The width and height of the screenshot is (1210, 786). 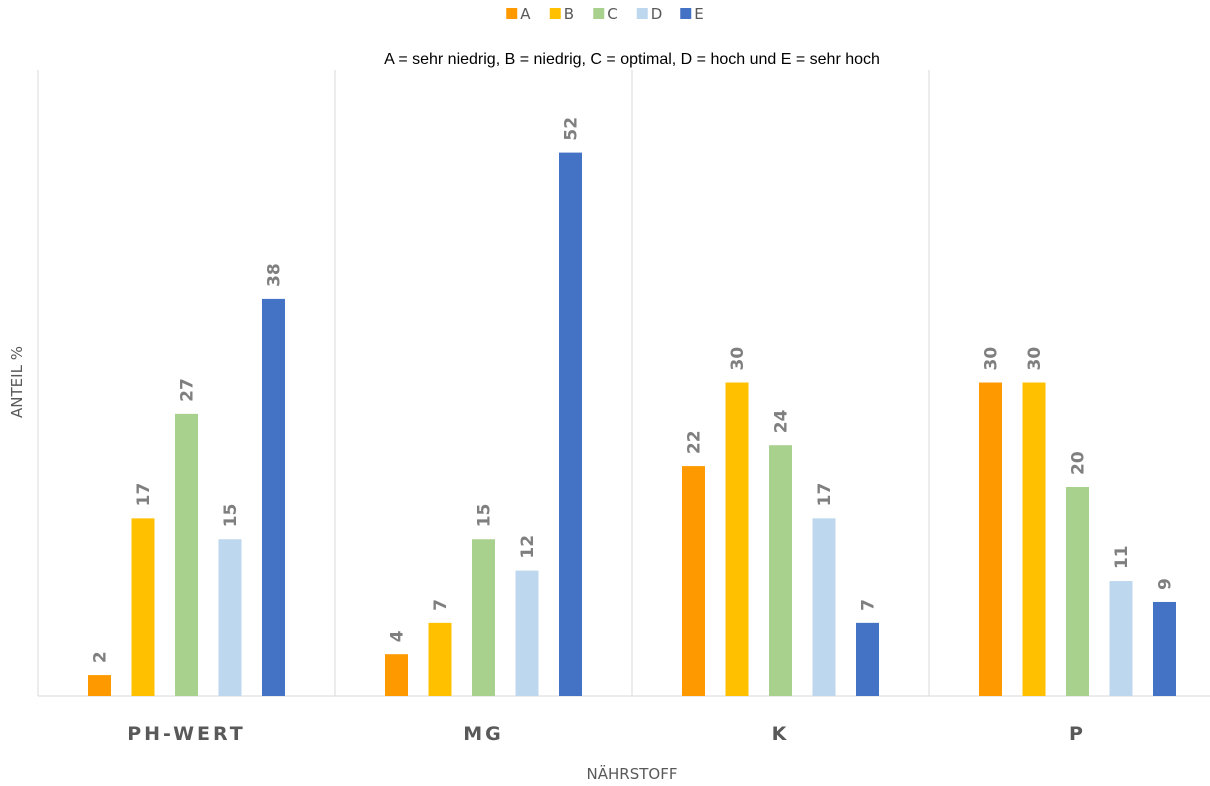 What do you see at coordinates (1122, 557) in the screenshot?
I see `data-label: 11` at bounding box center [1122, 557].